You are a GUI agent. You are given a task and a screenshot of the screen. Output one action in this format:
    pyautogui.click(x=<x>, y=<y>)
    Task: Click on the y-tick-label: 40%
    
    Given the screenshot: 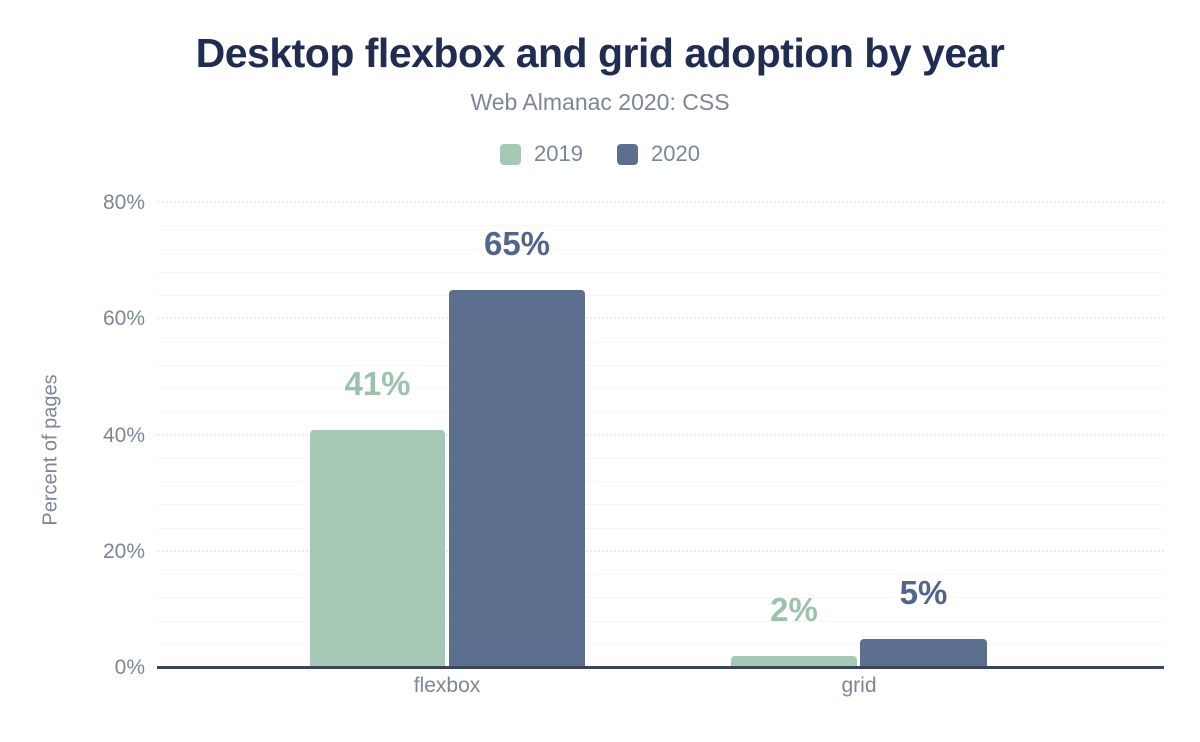 What is the action you would take?
    pyautogui.click(x=123, y=435)
    